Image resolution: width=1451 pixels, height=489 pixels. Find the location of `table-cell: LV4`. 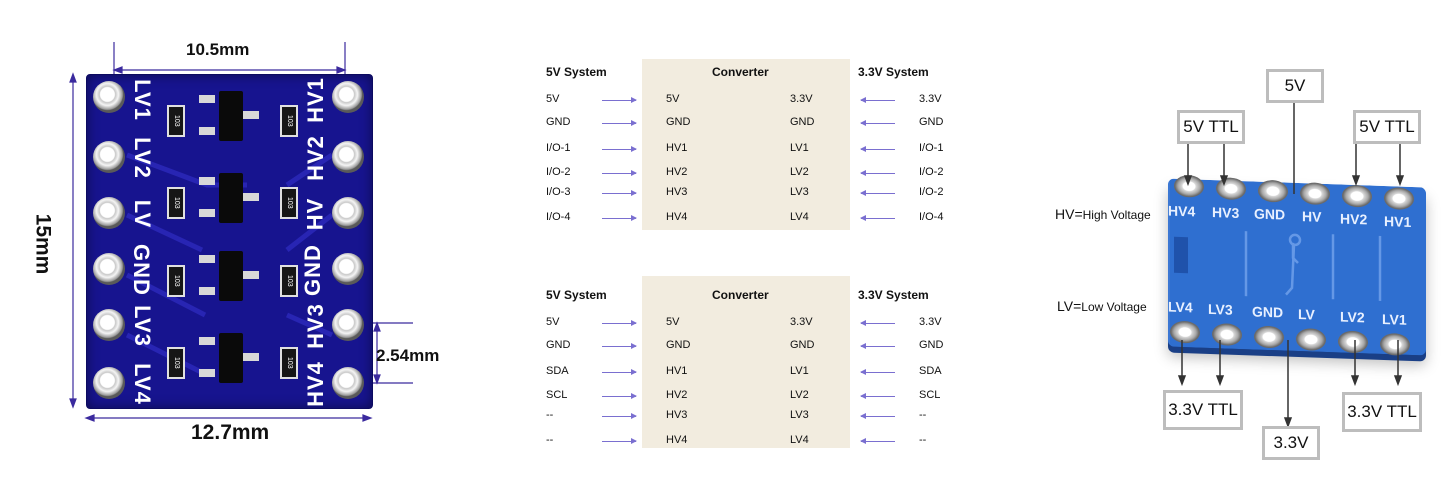

table-cell: LV4 is located at coordinates (799, 217).